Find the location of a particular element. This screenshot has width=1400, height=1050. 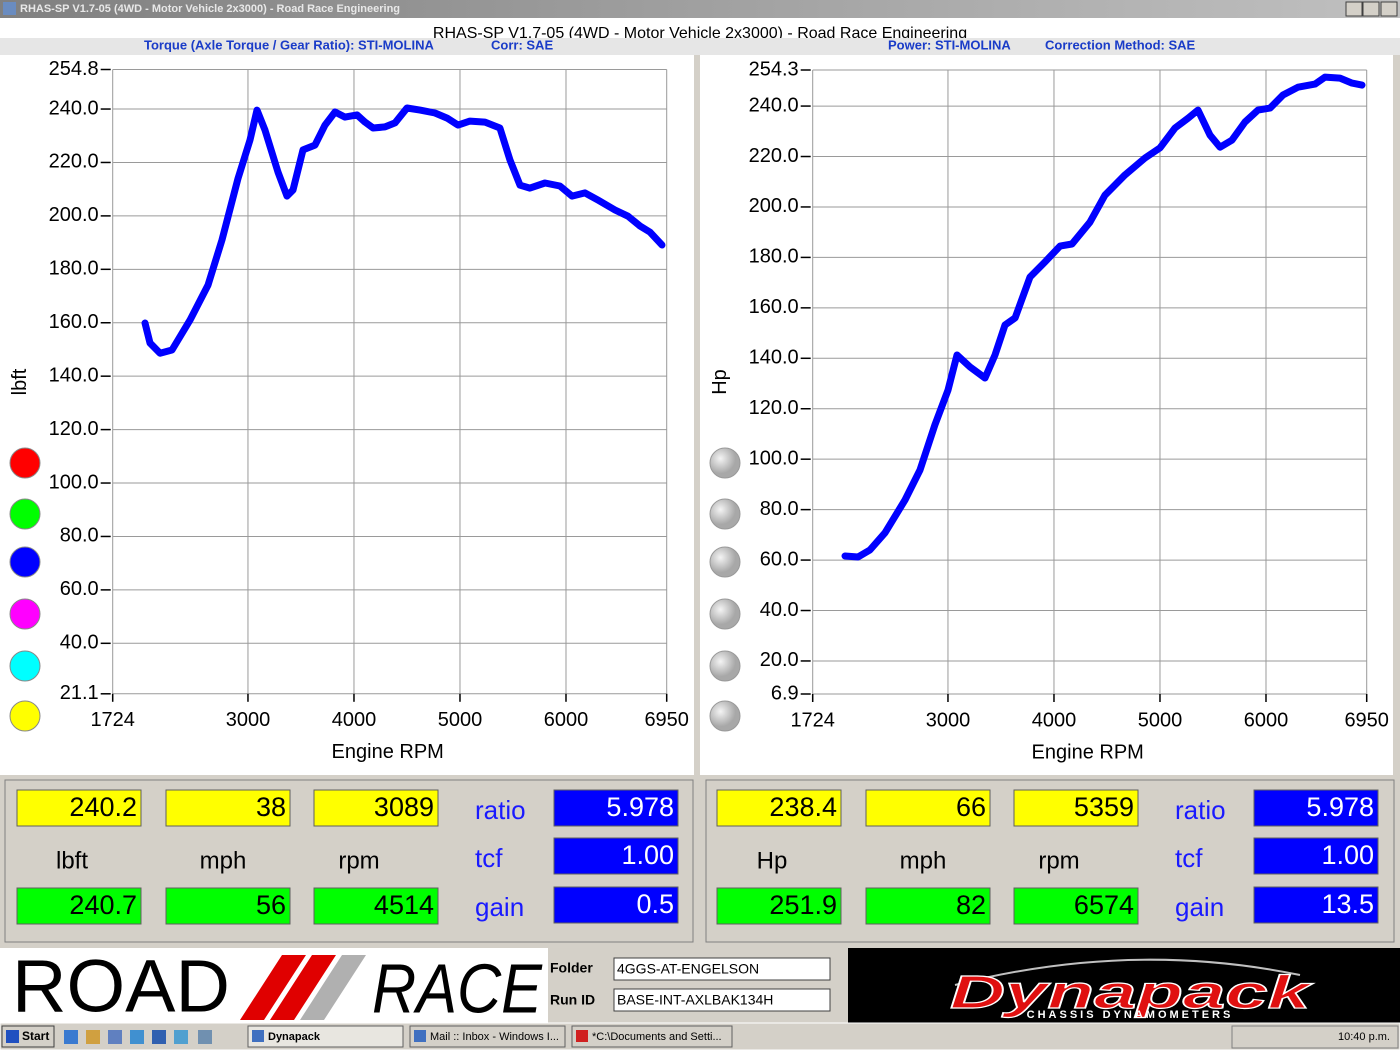

y-tick-label: 140.0 is located at coordinates (74, 375).